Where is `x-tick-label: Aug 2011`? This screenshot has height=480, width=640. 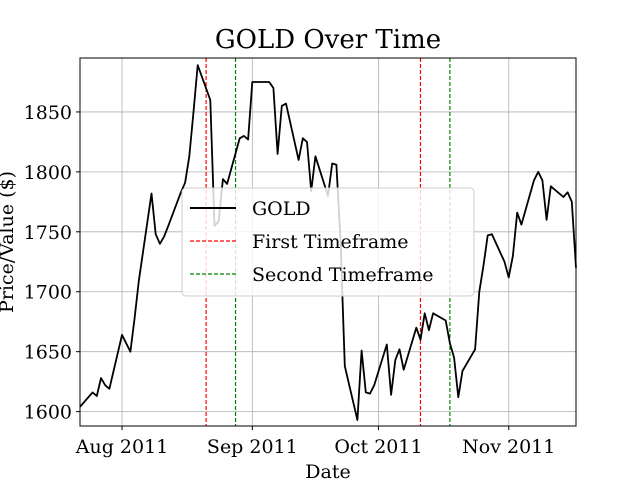
x-tick-label: Aug 2011 is located at coordinates (122, 447).